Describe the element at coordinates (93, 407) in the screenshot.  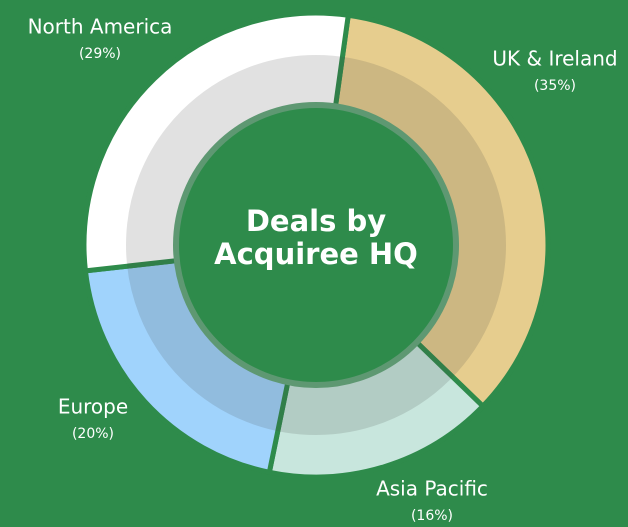
I see `segment-label: Europe` at that location.